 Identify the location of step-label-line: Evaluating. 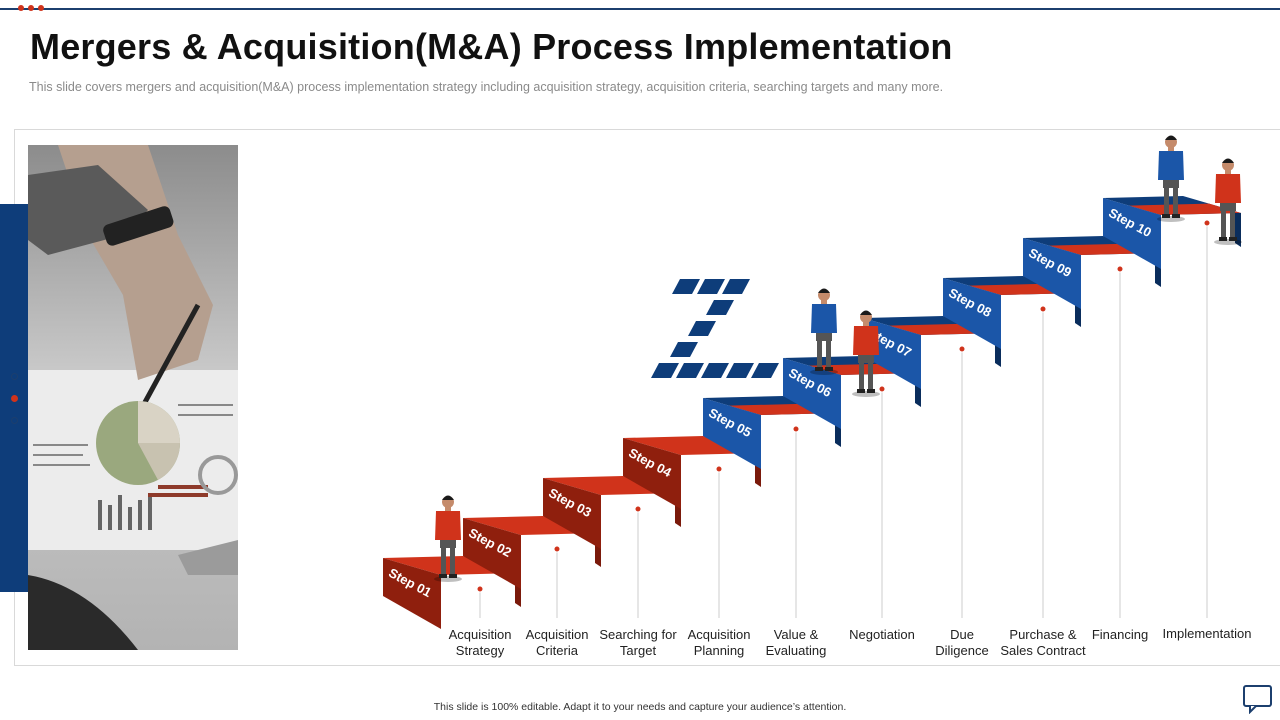
(796, 650).